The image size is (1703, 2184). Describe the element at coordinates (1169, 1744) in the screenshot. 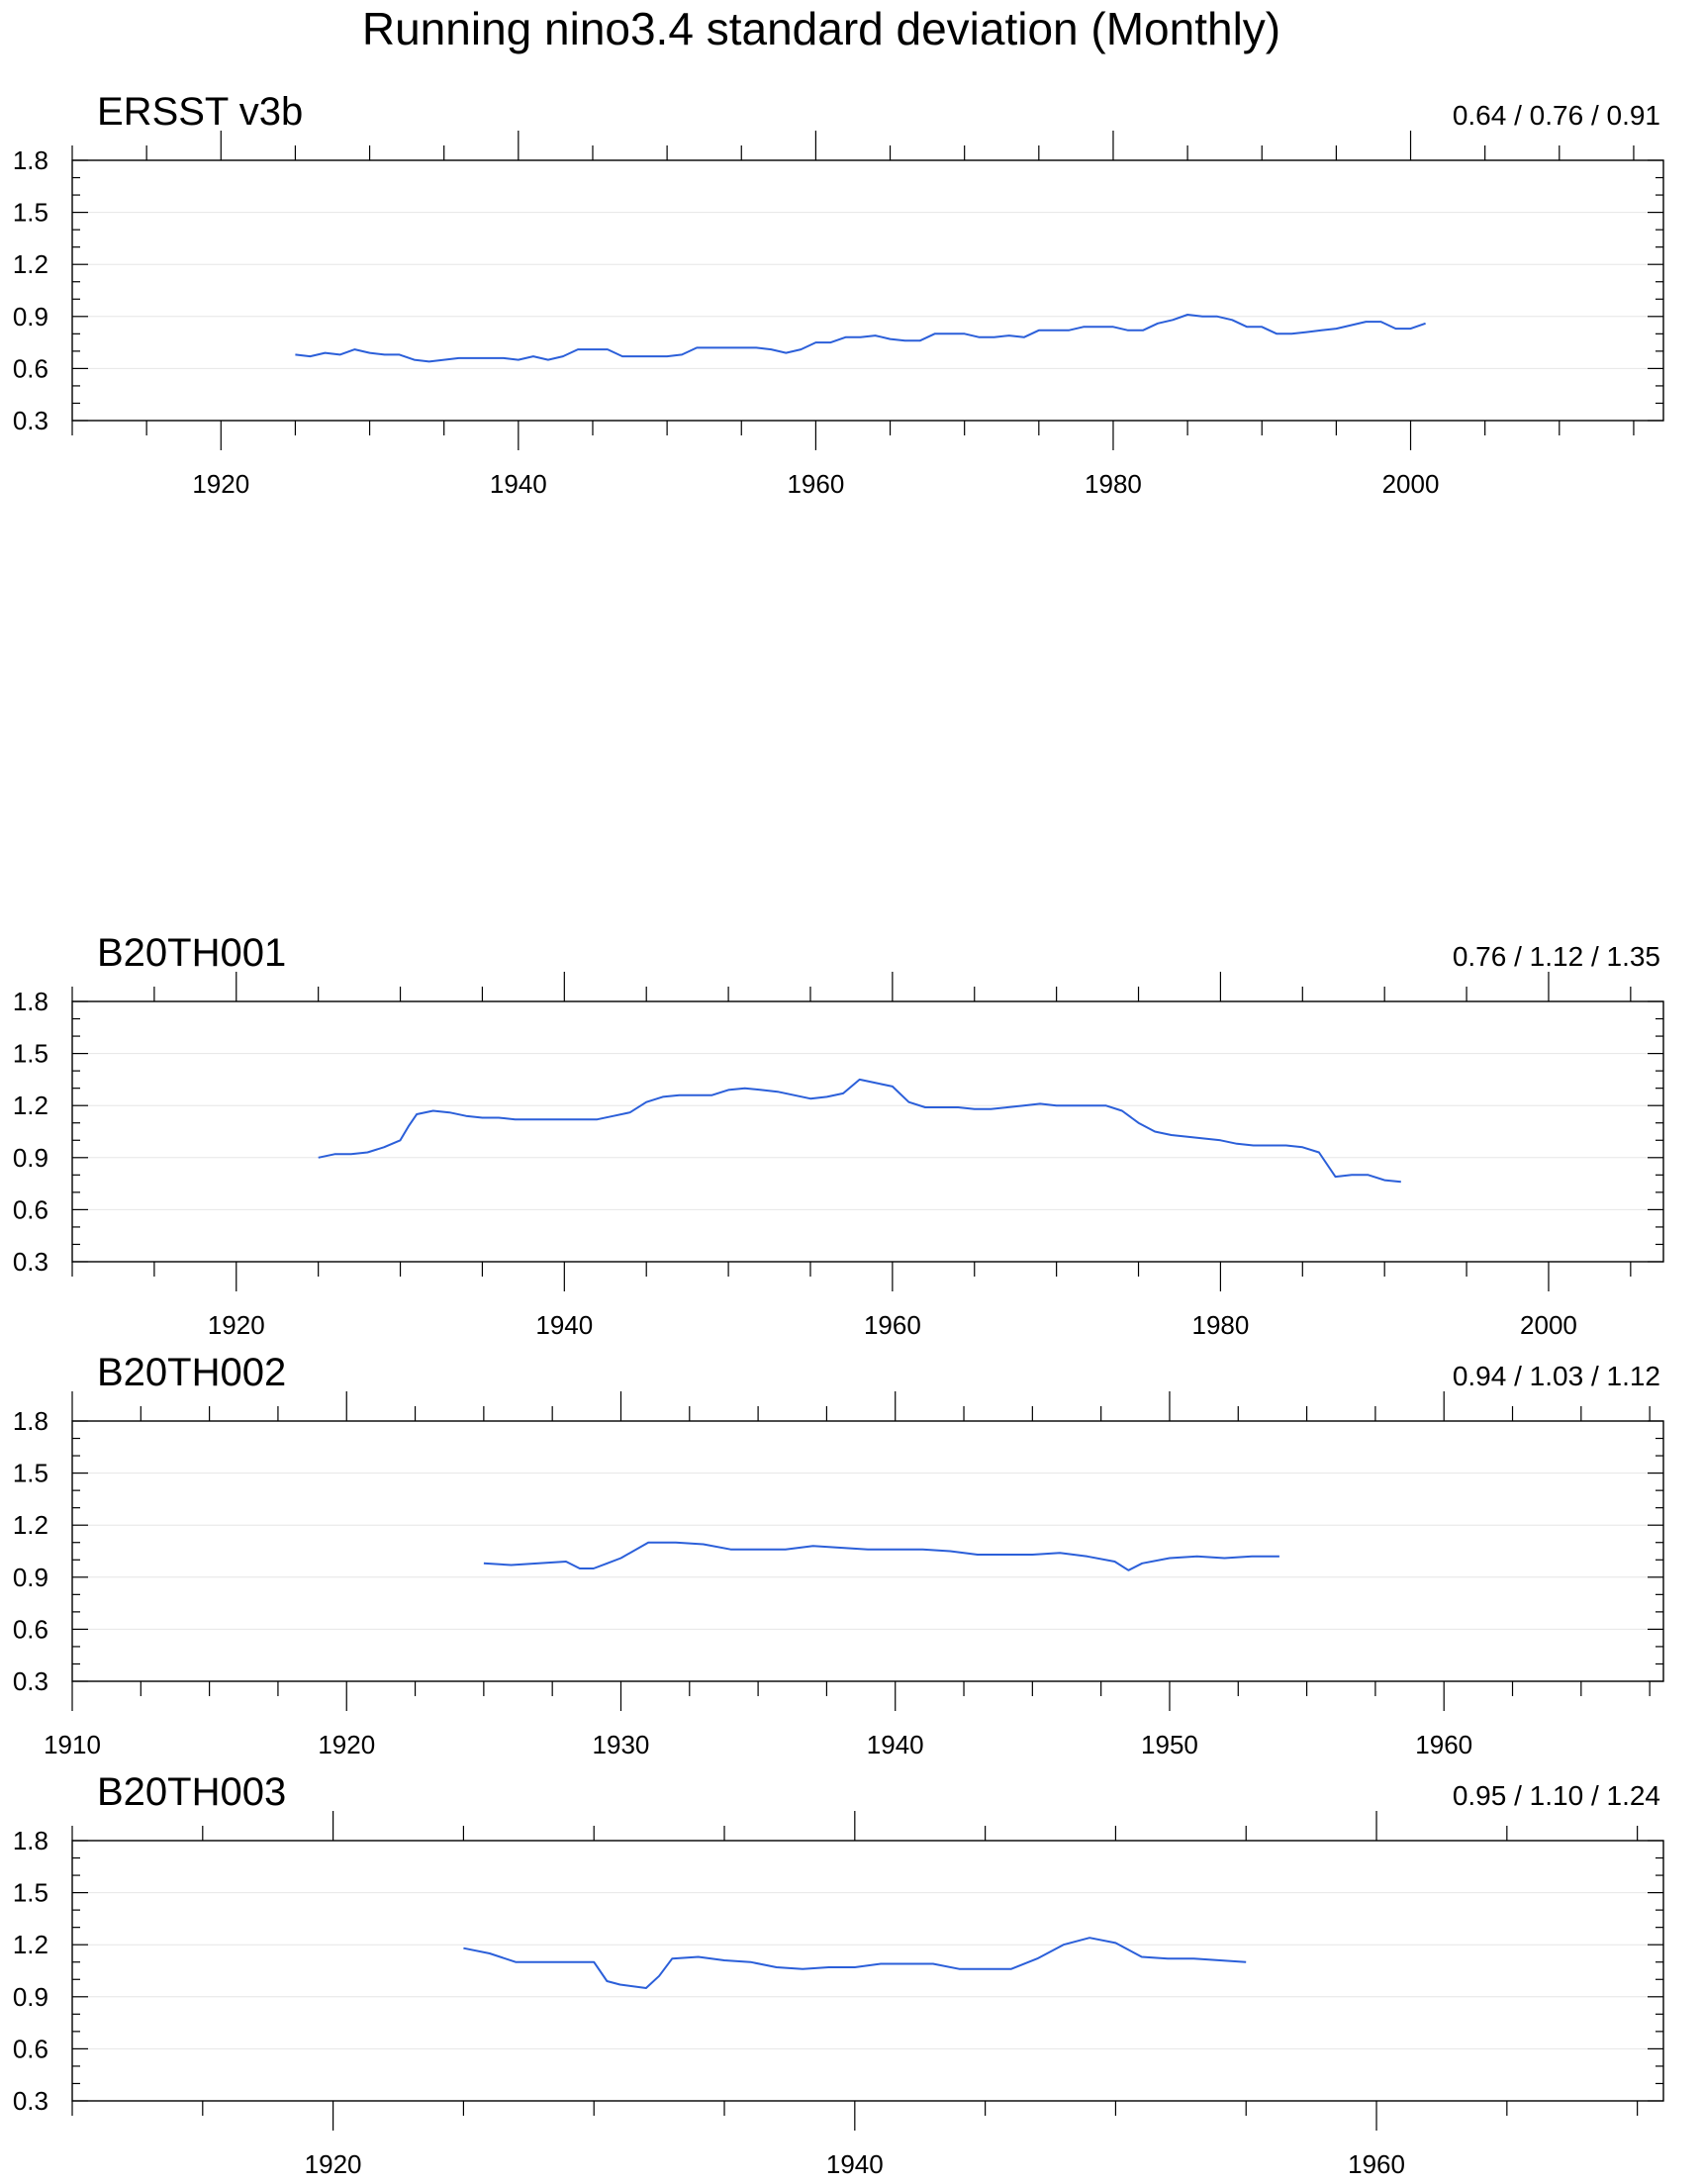

I see `x-tick-label: 1950` at that location.